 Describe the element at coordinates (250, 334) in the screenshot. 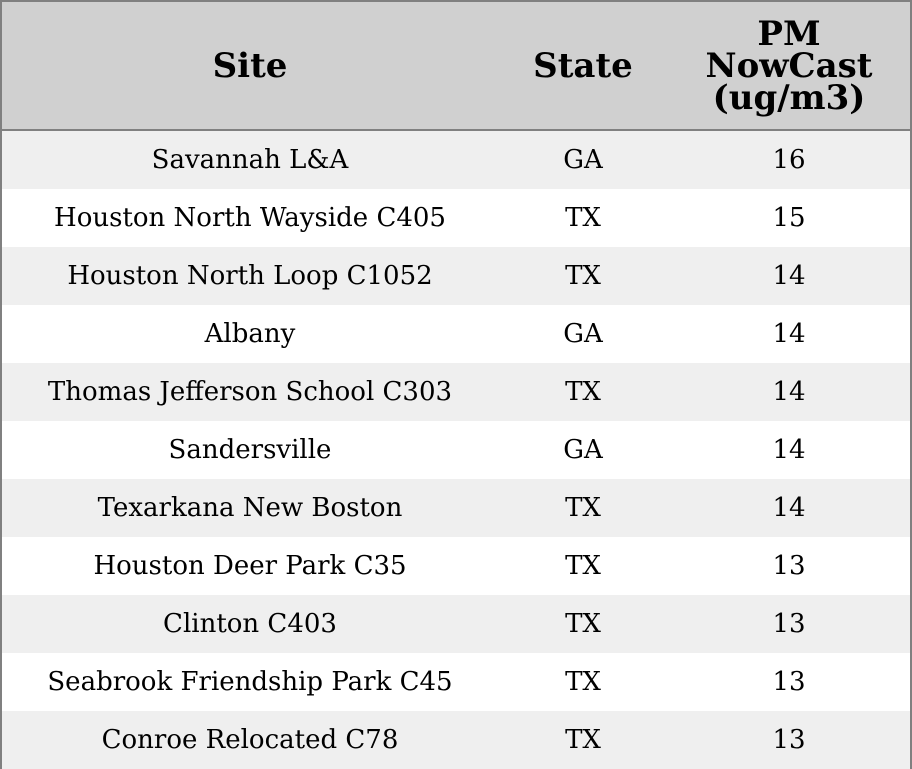

I see `cell-site: Albany` at that location.